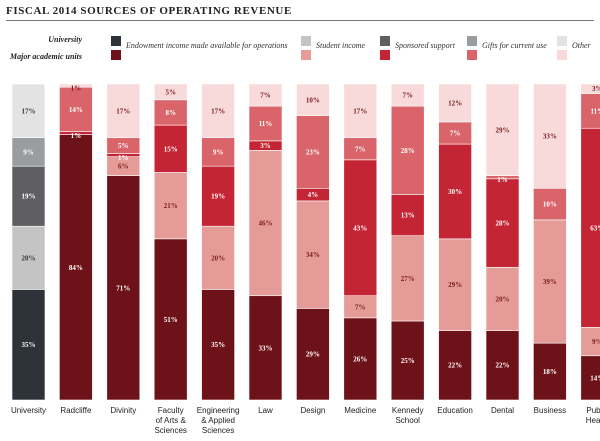  What do you see at coordinates (265, 410) in the screenshot?
I see `category-label: Law` at bounding box center [265, 410].